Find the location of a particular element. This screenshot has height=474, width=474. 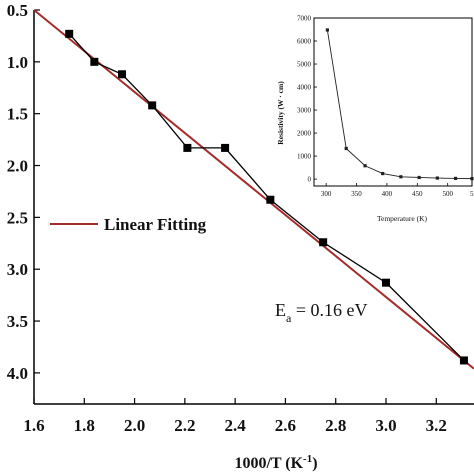

main-x-tick-label: 2.6 is located at coordinates (285, 425).